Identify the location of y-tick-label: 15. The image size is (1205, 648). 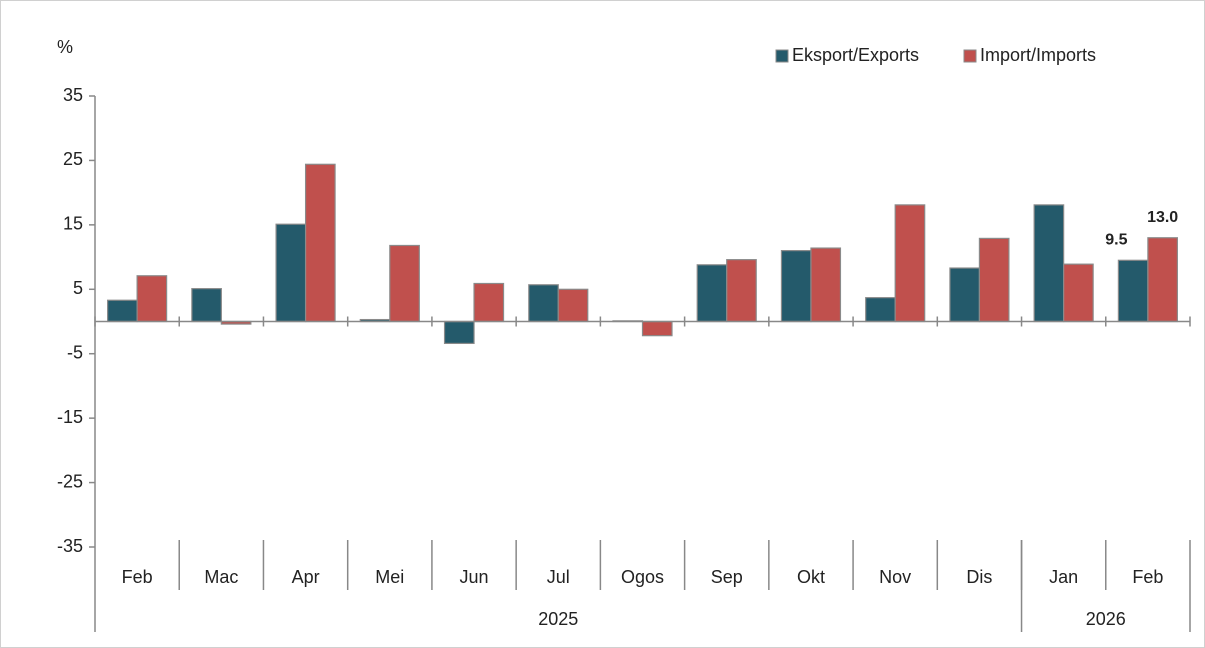
(73, 224).